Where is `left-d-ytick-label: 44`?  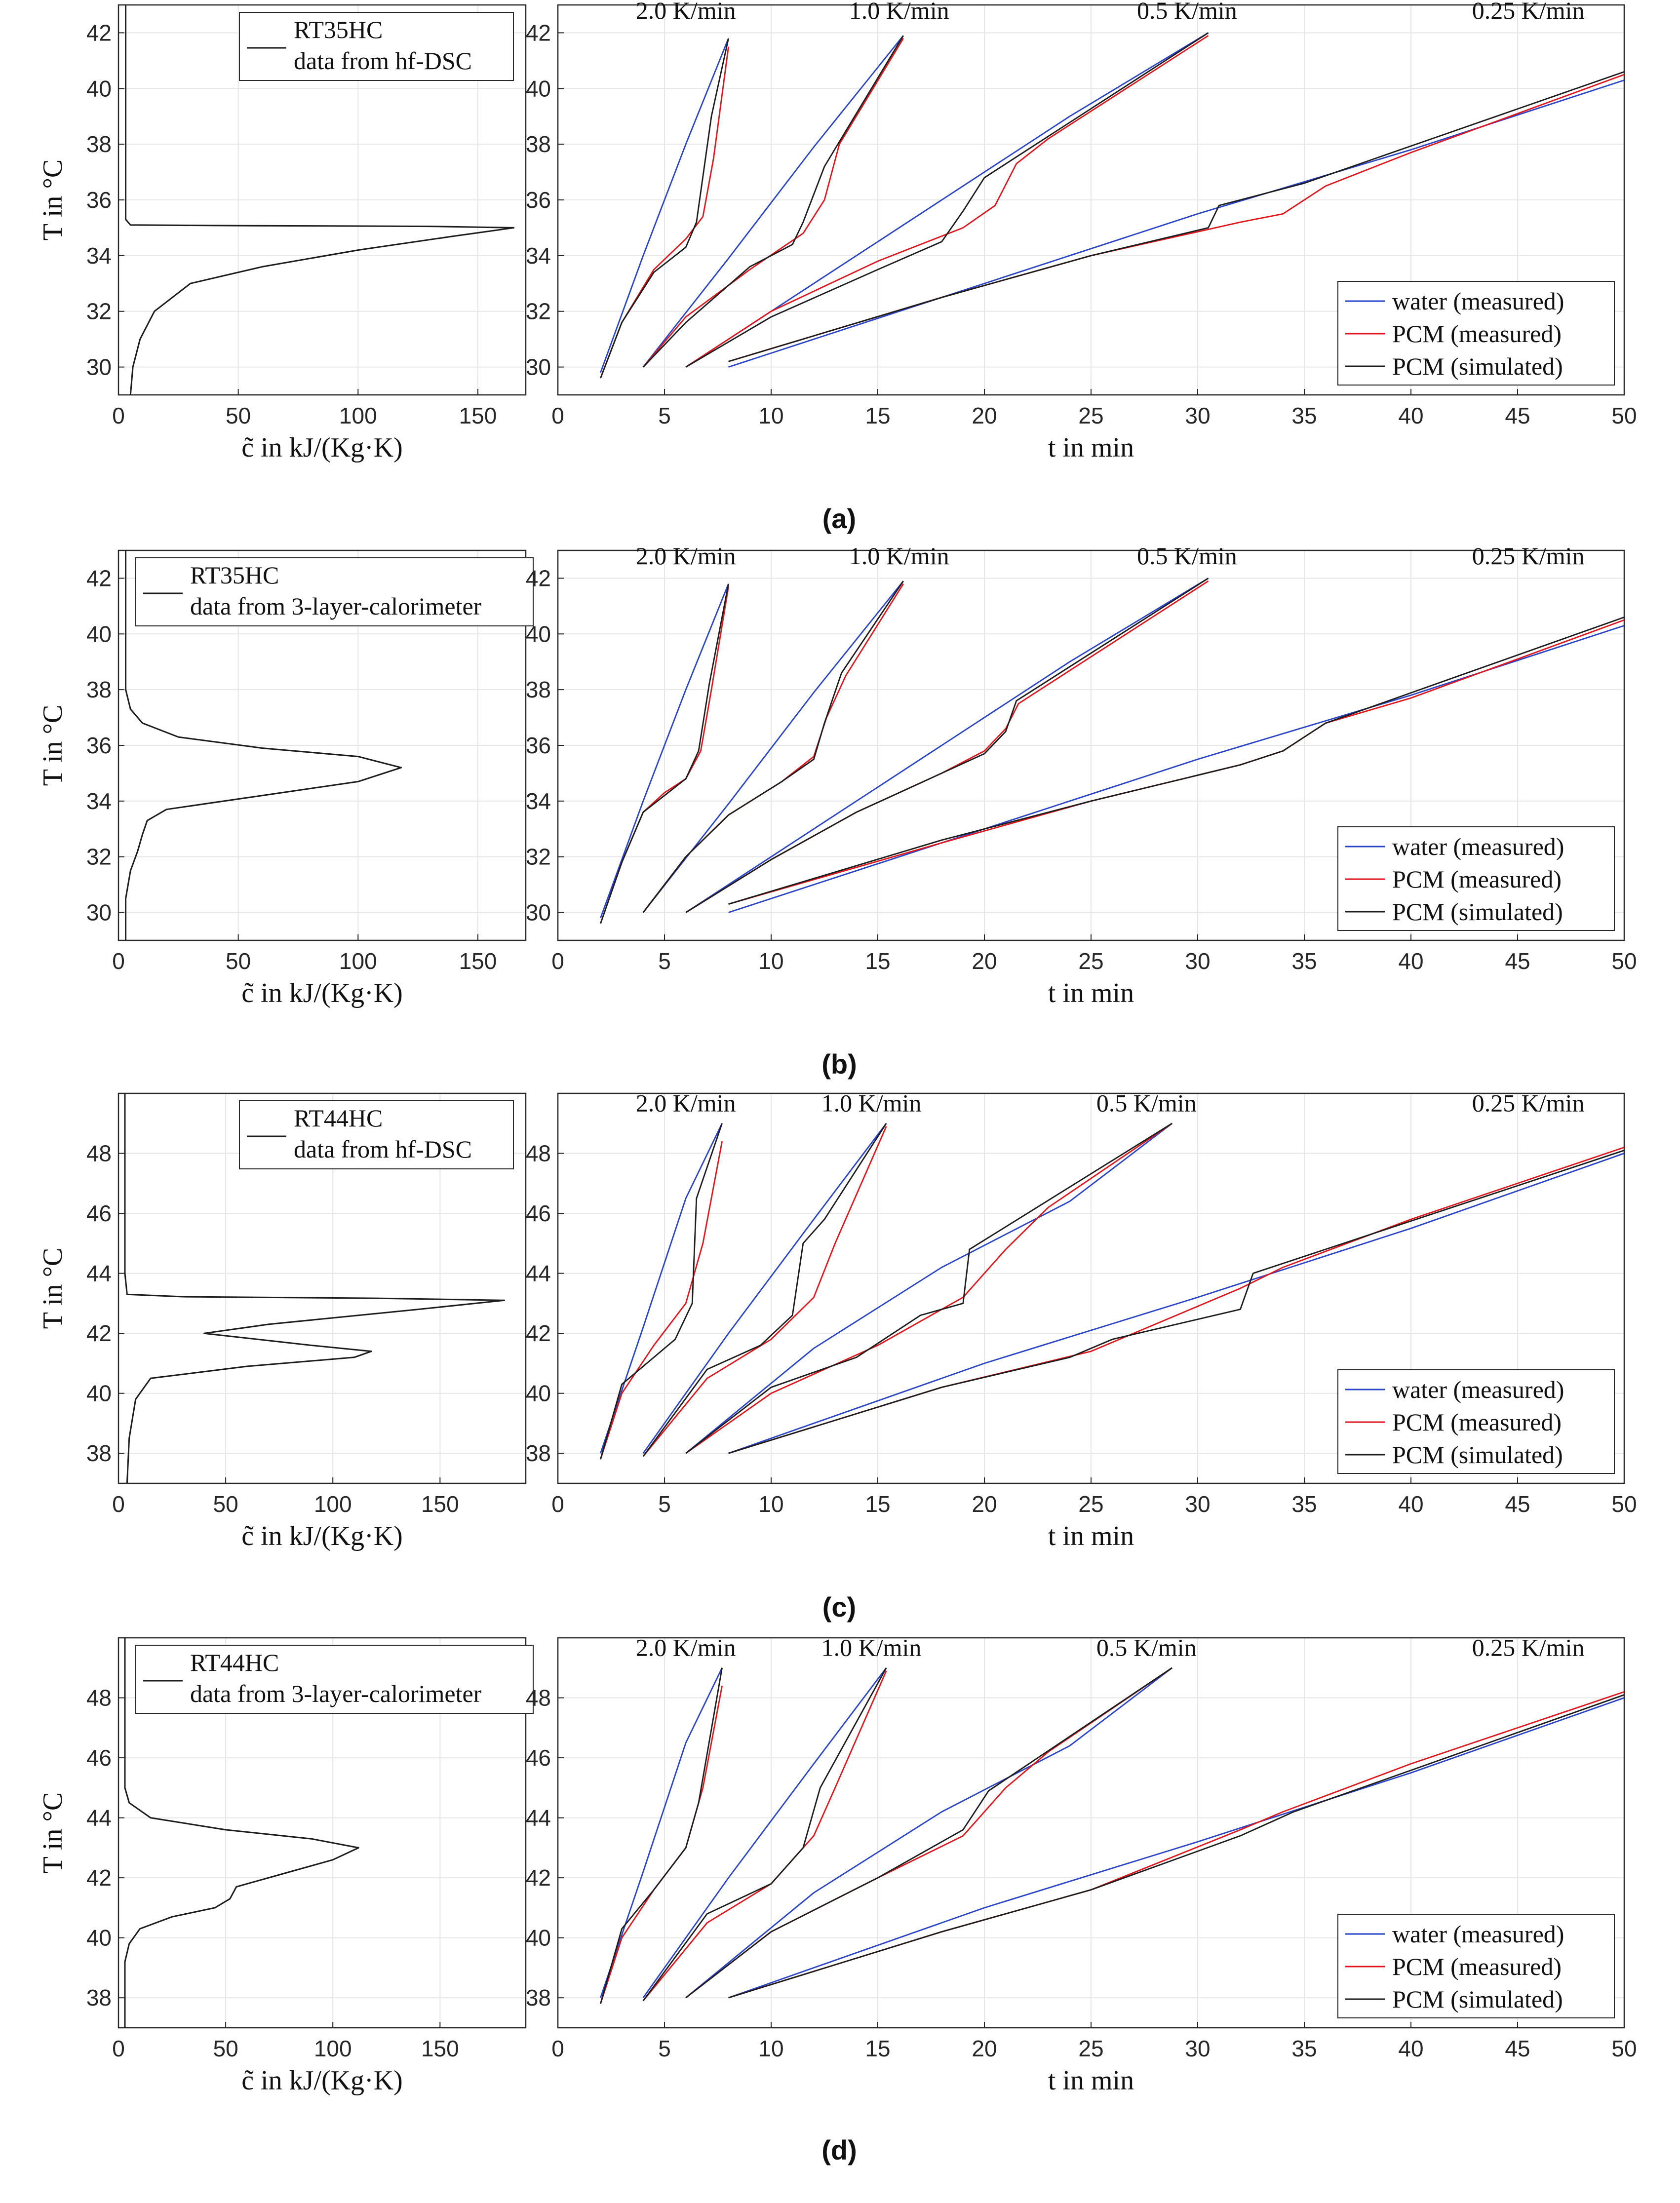 left-d-ytick-label: 44 is located at coordinates (99, 1818).